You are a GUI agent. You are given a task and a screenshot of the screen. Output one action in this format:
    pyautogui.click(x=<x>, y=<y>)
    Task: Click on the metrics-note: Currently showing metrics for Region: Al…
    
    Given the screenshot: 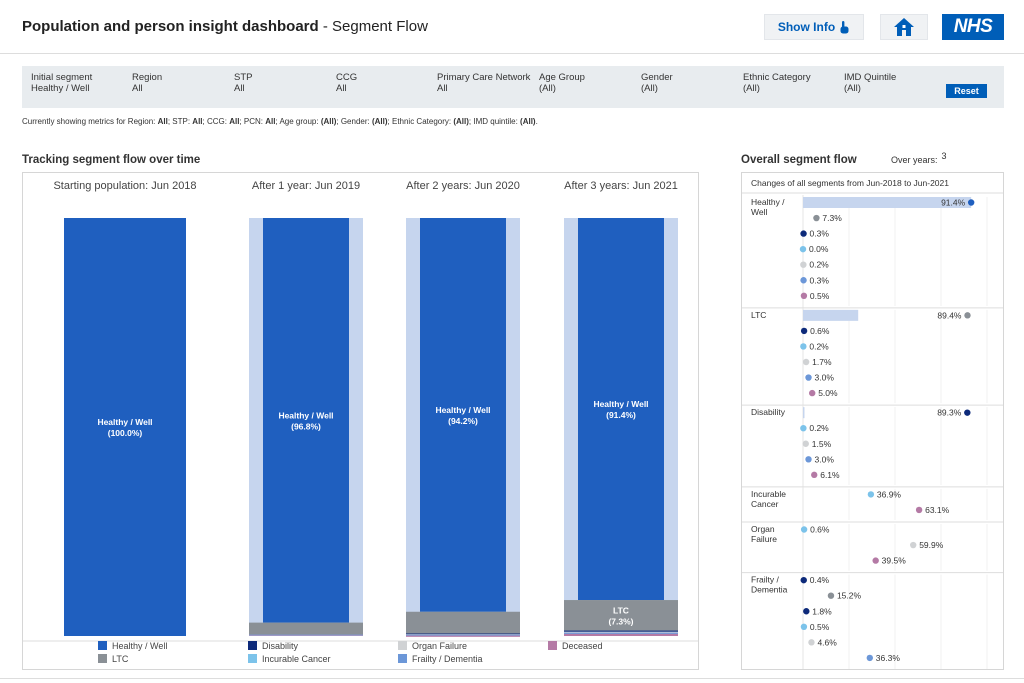 What is the action you would take?
    pyautogui.click(x=280, y=121)
    